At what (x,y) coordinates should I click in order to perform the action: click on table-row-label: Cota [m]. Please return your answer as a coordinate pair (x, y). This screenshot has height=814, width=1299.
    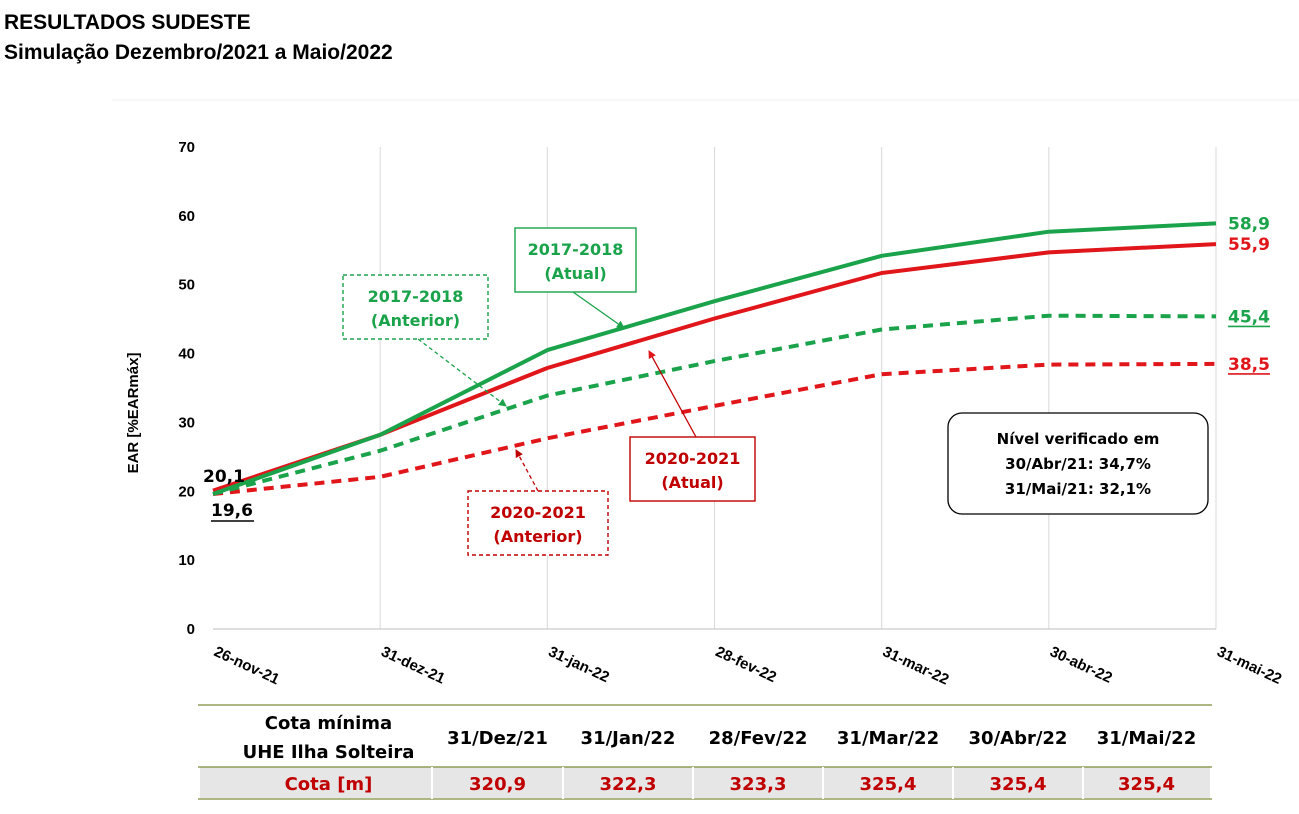
    Looking at the image, I should click on (329, 784).